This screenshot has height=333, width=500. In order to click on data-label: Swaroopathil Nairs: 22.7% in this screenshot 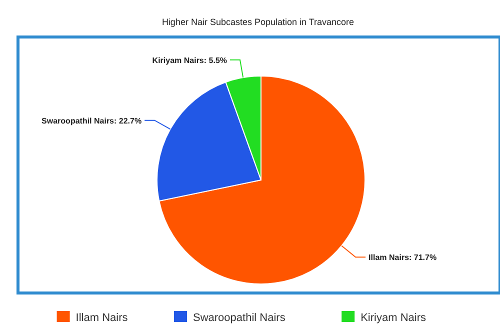, I will do `click(92, 121)`.